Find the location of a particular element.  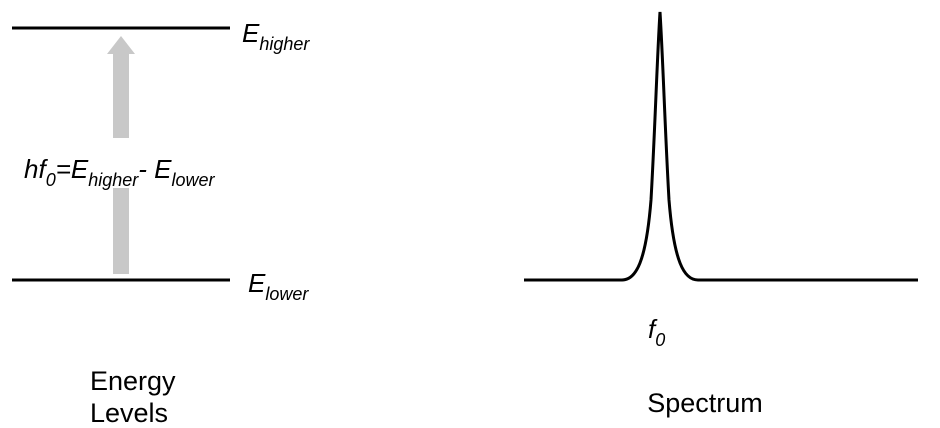

eq-part: - is located at coordinates (146, 169).